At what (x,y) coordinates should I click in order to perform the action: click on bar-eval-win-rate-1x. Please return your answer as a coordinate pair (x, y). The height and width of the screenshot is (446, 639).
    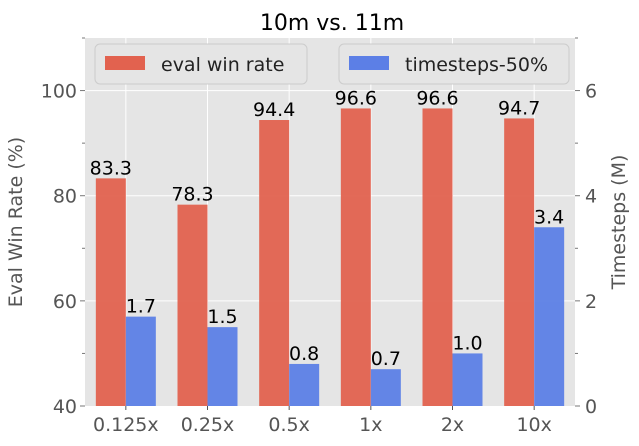
    Looking at the image, I should click on (355, 257).